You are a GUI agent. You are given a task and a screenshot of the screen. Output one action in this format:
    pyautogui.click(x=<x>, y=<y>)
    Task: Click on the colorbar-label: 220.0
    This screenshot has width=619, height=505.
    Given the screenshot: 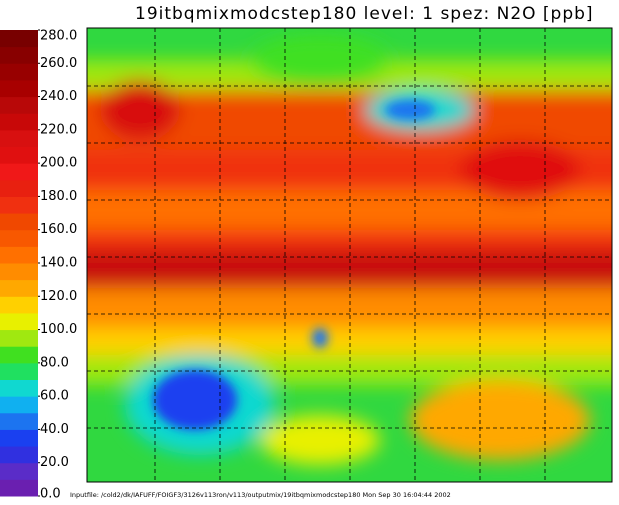 What is the action you would take?
    pyautogui.click(x=58, y=129)
    